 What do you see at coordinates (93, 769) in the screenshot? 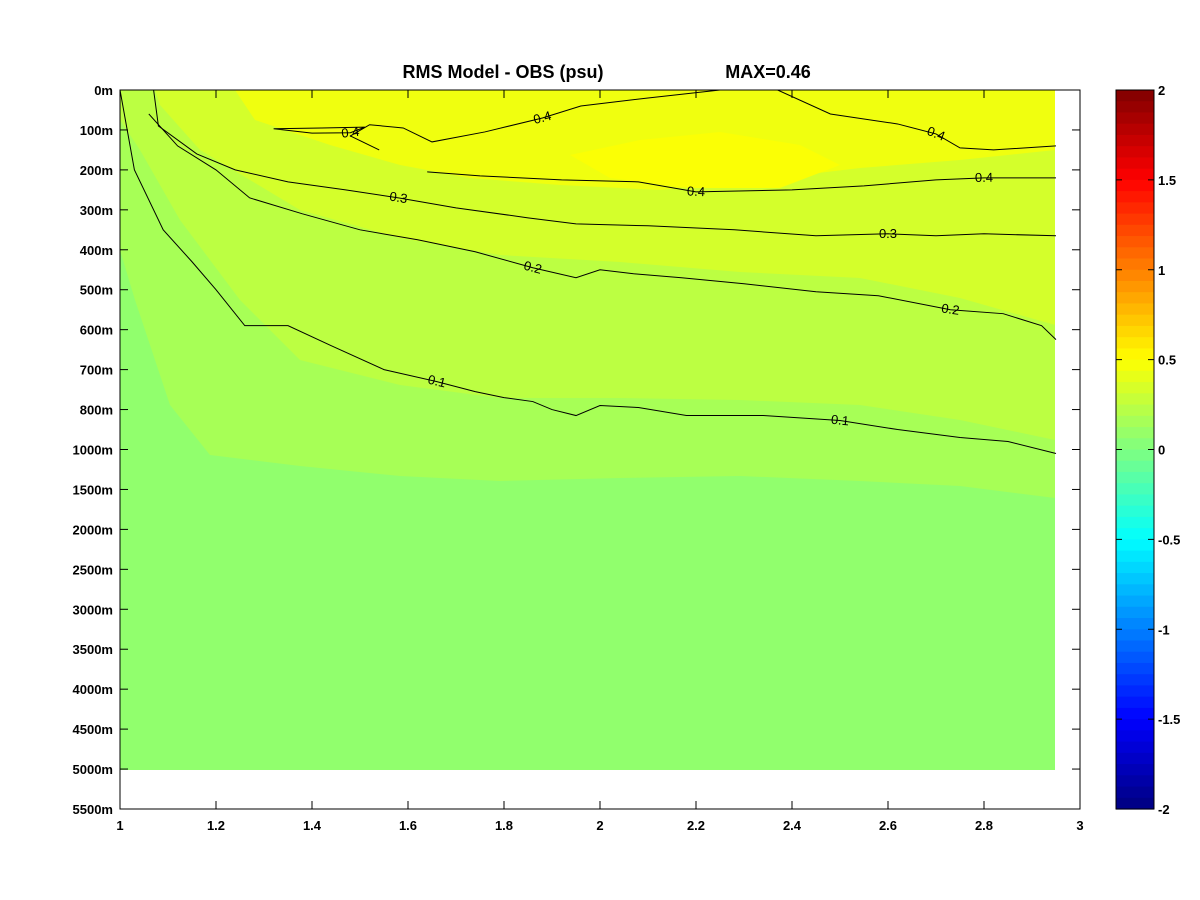
I see `y-tick-label: 5000m` at bounding box center [93, 769].